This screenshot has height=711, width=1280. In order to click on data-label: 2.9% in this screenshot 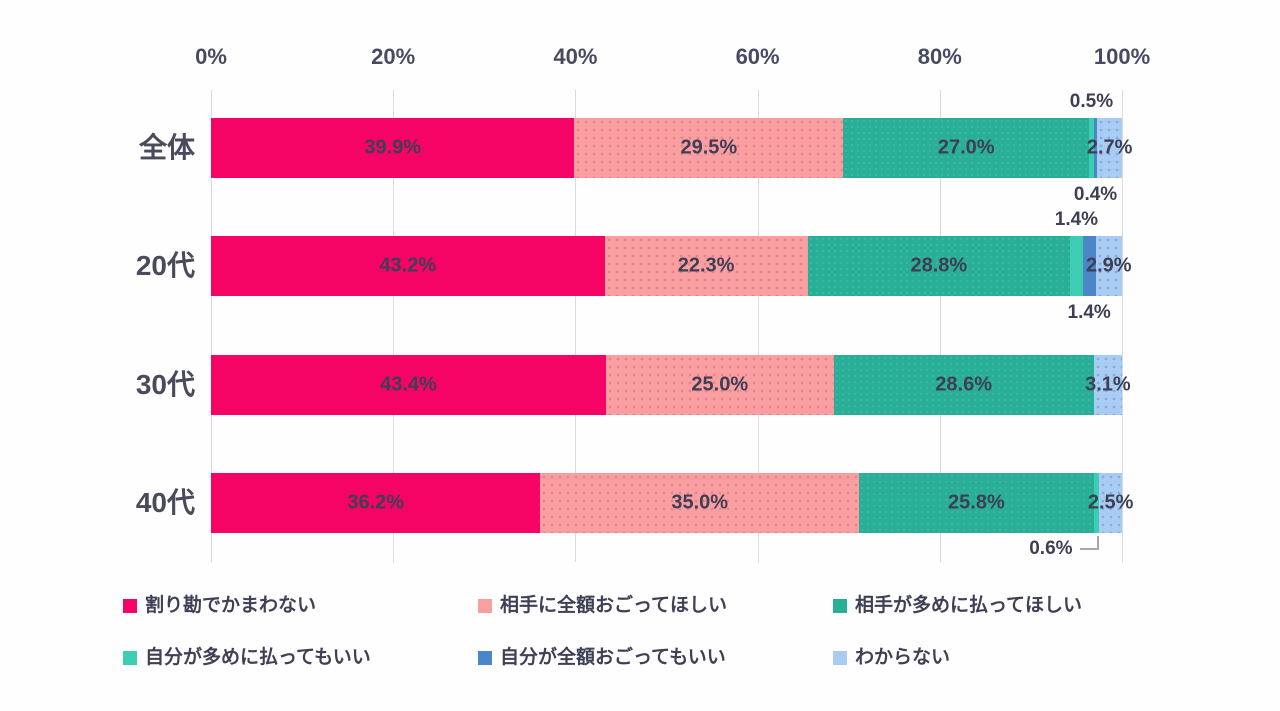, I will do `click(1108, 265)`.